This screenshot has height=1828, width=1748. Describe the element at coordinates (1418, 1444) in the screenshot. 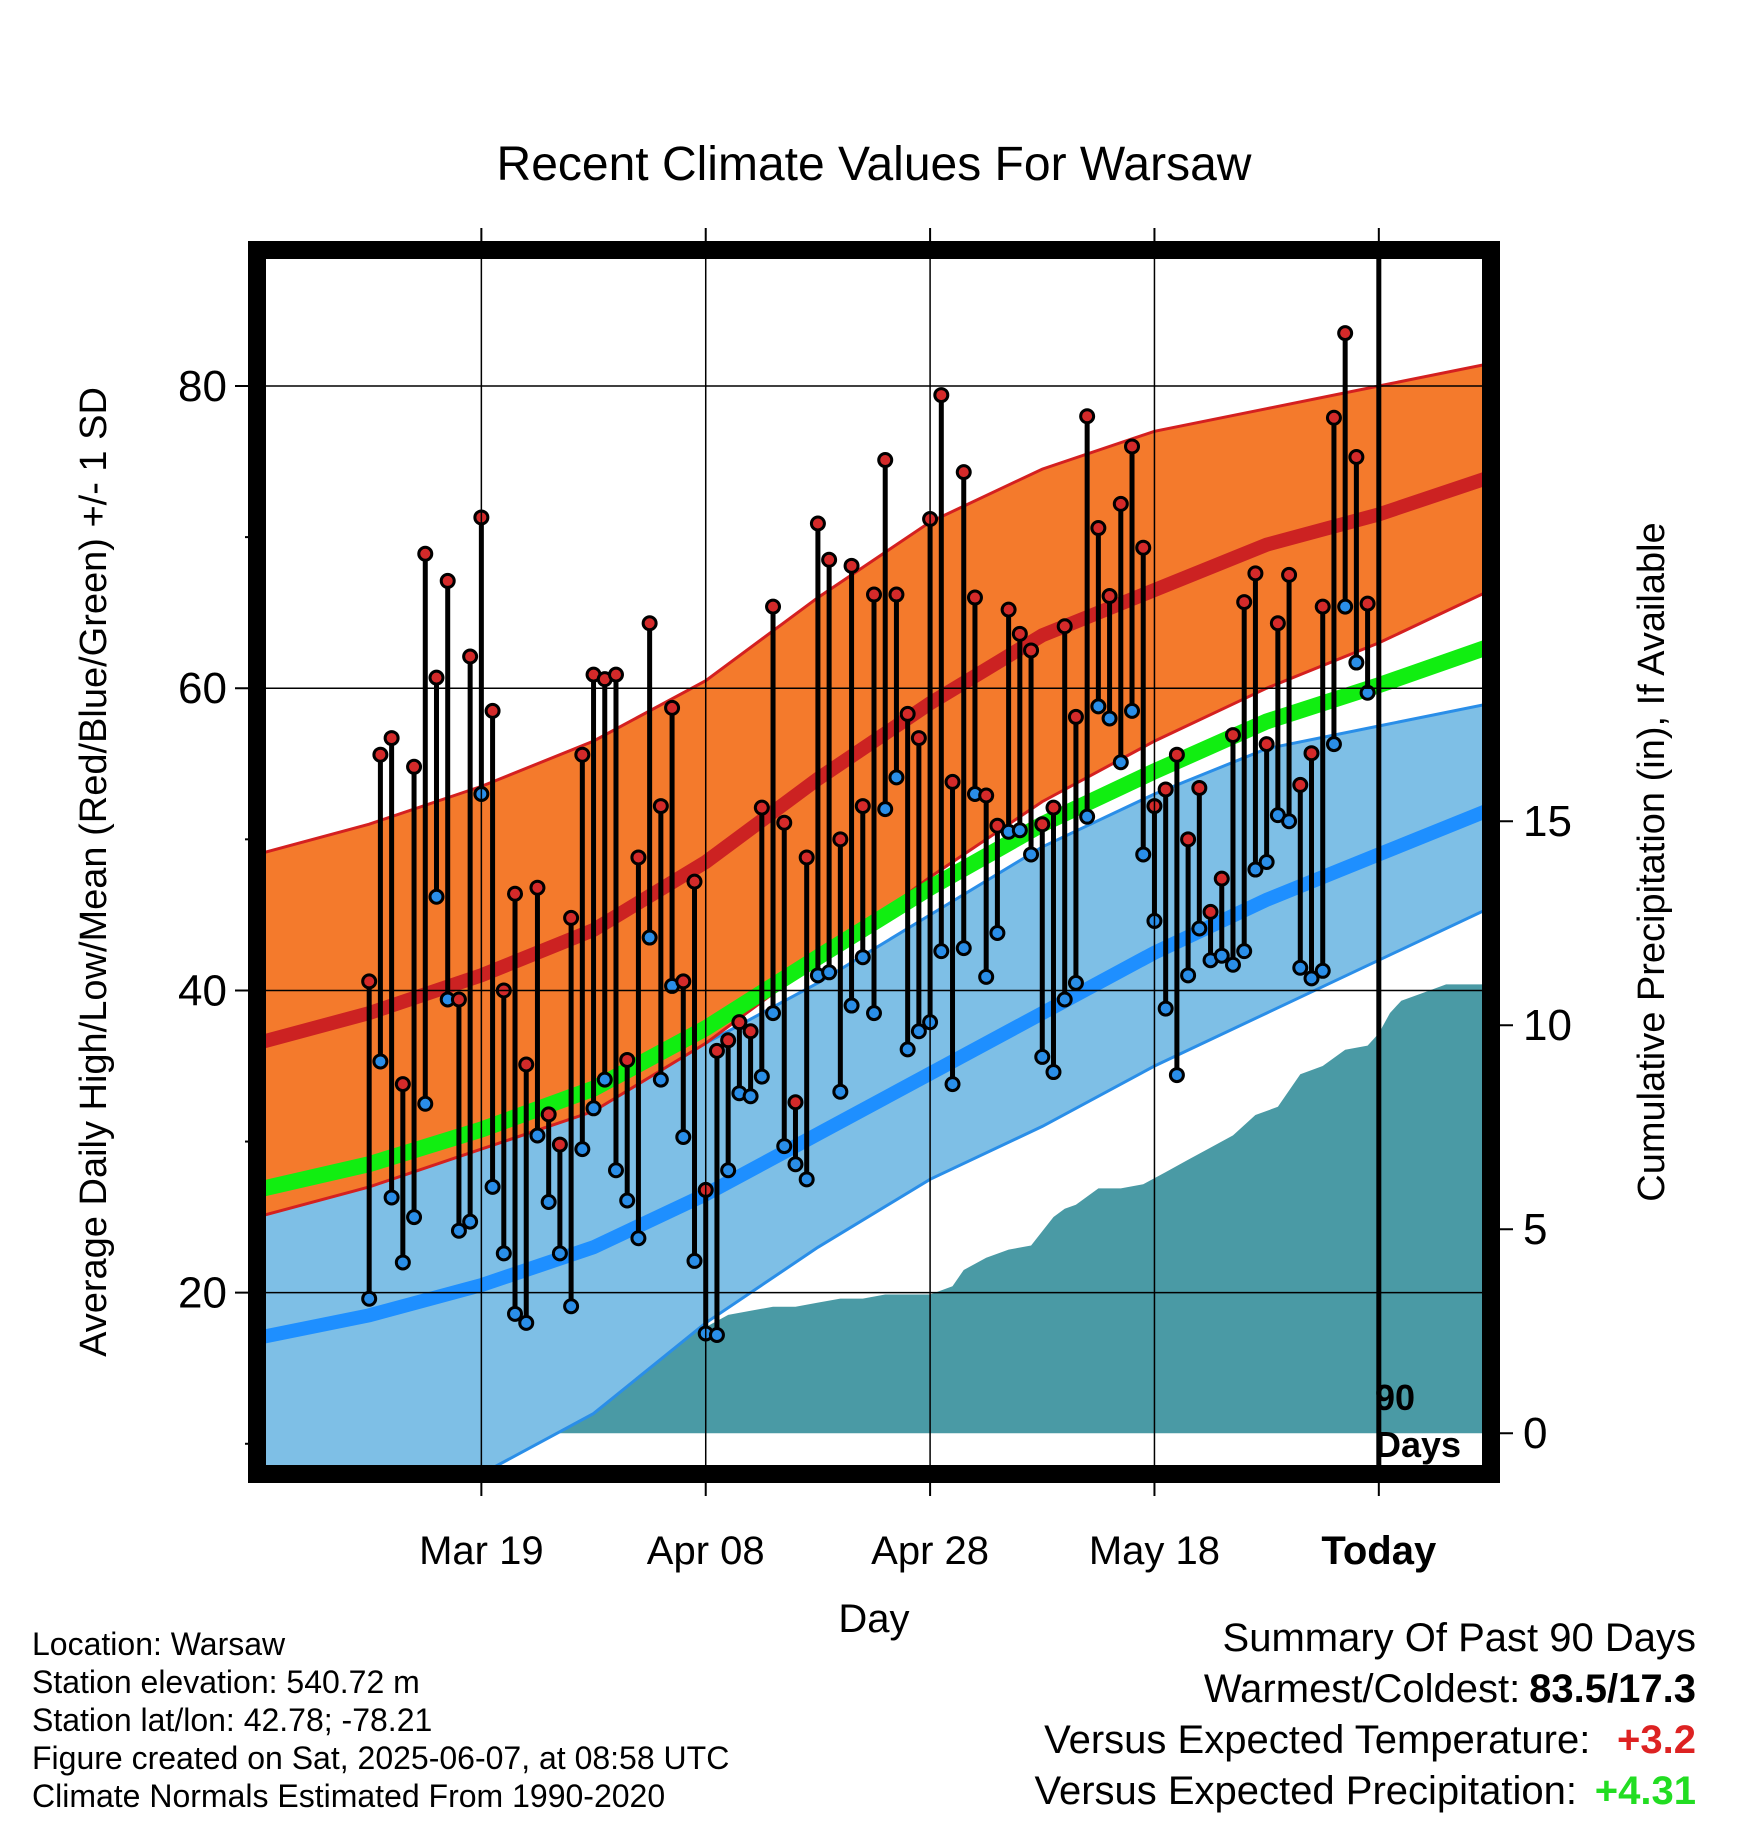

I see `today-days-word: Days` at that location.